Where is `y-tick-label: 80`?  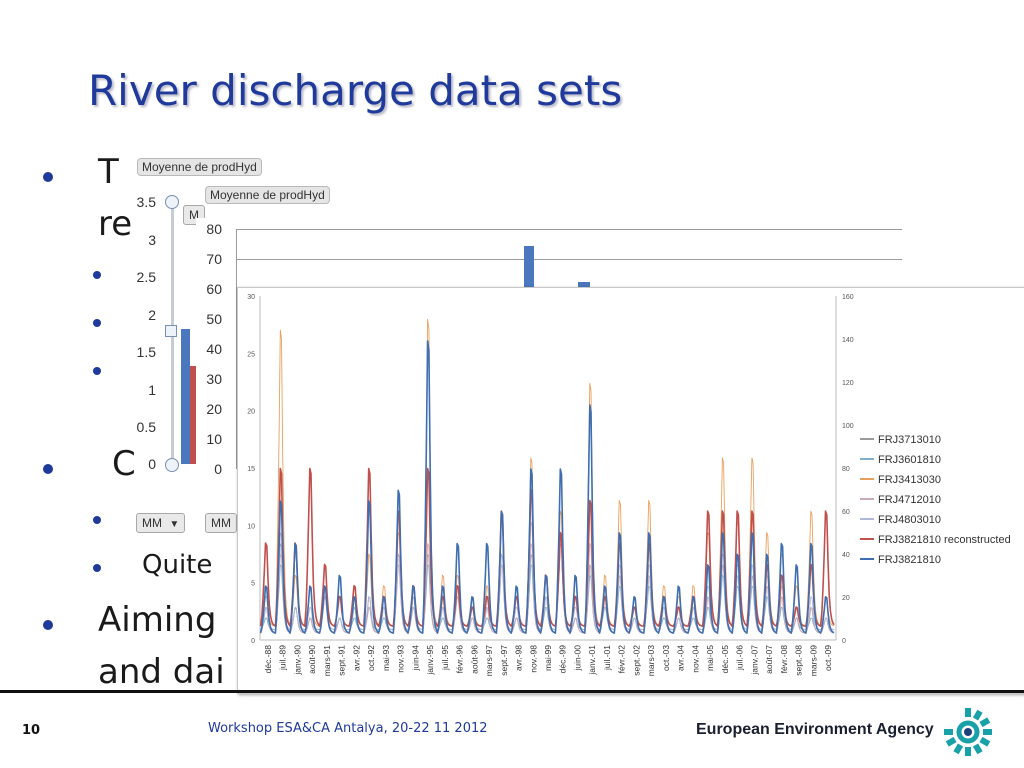
y-tick-label: 80 is located at coordinates (214, 229).